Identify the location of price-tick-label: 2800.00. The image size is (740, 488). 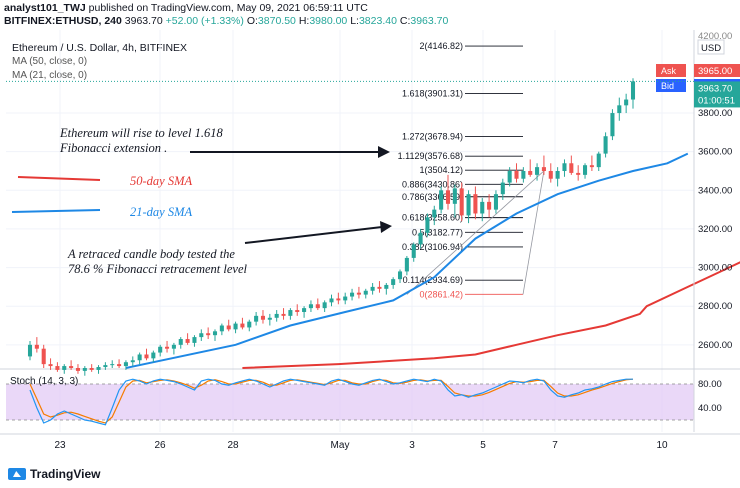
(715, 306).